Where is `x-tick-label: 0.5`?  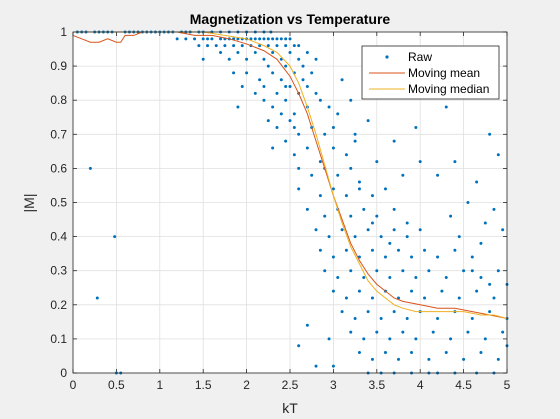 x-tick-label: 0.5 is located at coordinates (116, 385).